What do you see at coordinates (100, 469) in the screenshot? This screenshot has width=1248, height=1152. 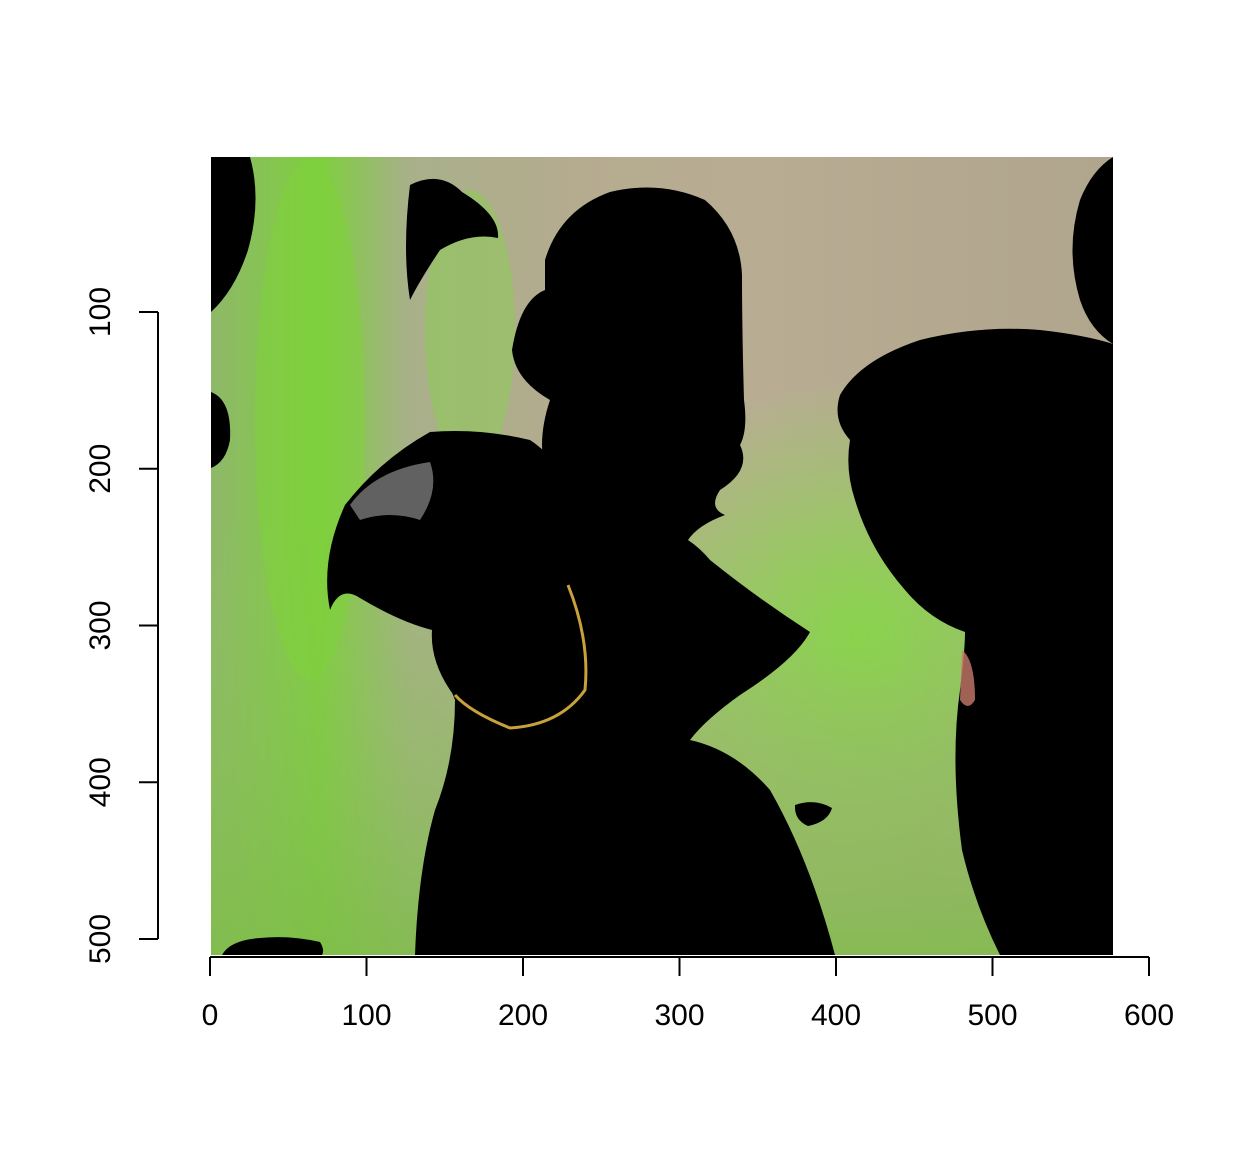 I see `y-tick-label: 200` at bounding box center [100, 469].